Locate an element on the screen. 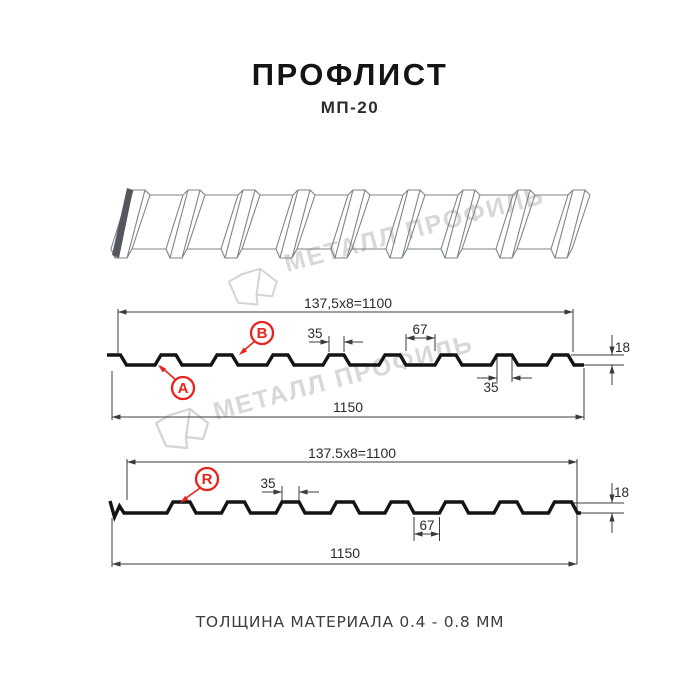 Image resolution: width=700 pixels, height=700 pixels. sheet-3d-view is located at coordinates (350, 223).